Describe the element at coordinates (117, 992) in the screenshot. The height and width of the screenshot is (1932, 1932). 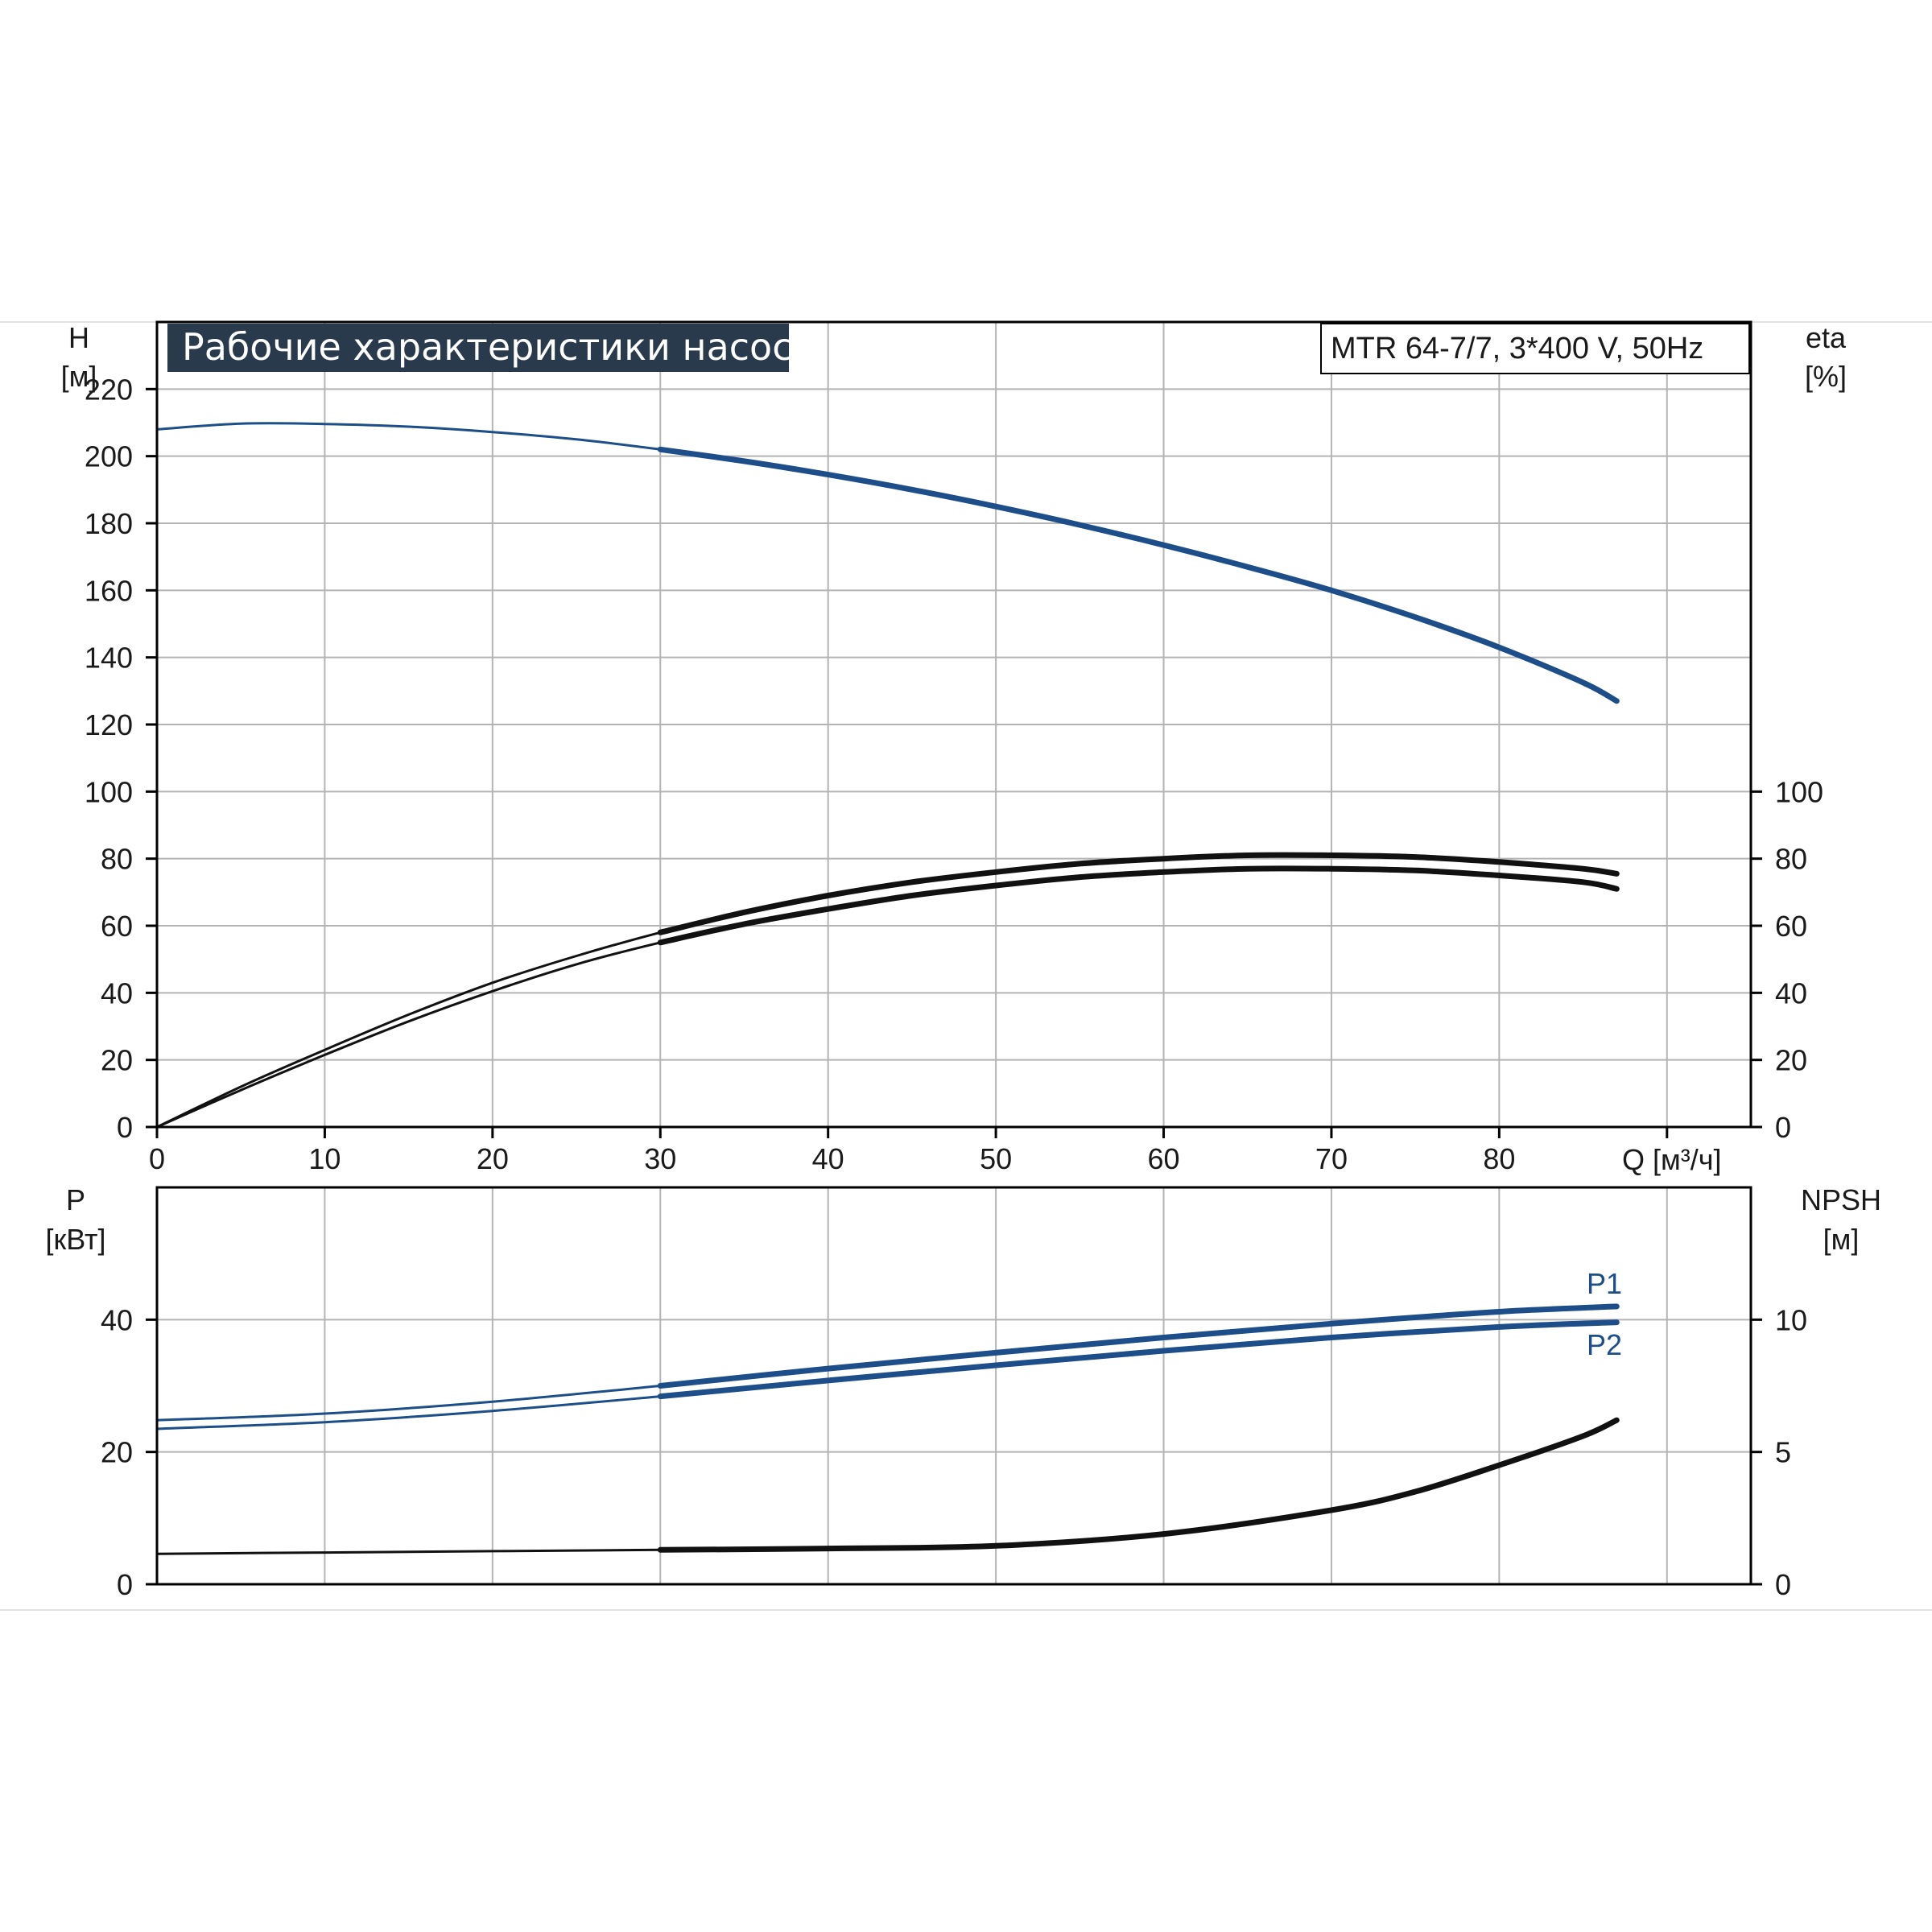
I see `h-tick-label: 40` at that location.